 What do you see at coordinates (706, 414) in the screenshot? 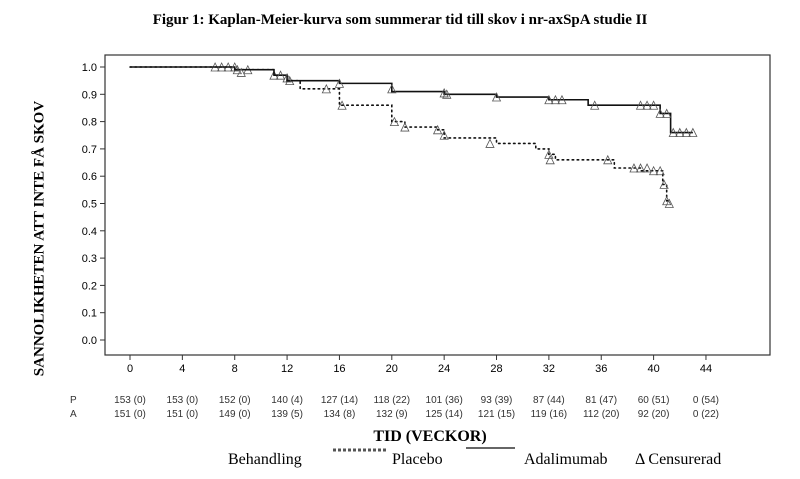
I see `risk-value: 0 (22)` at bounding box center [706, 414].